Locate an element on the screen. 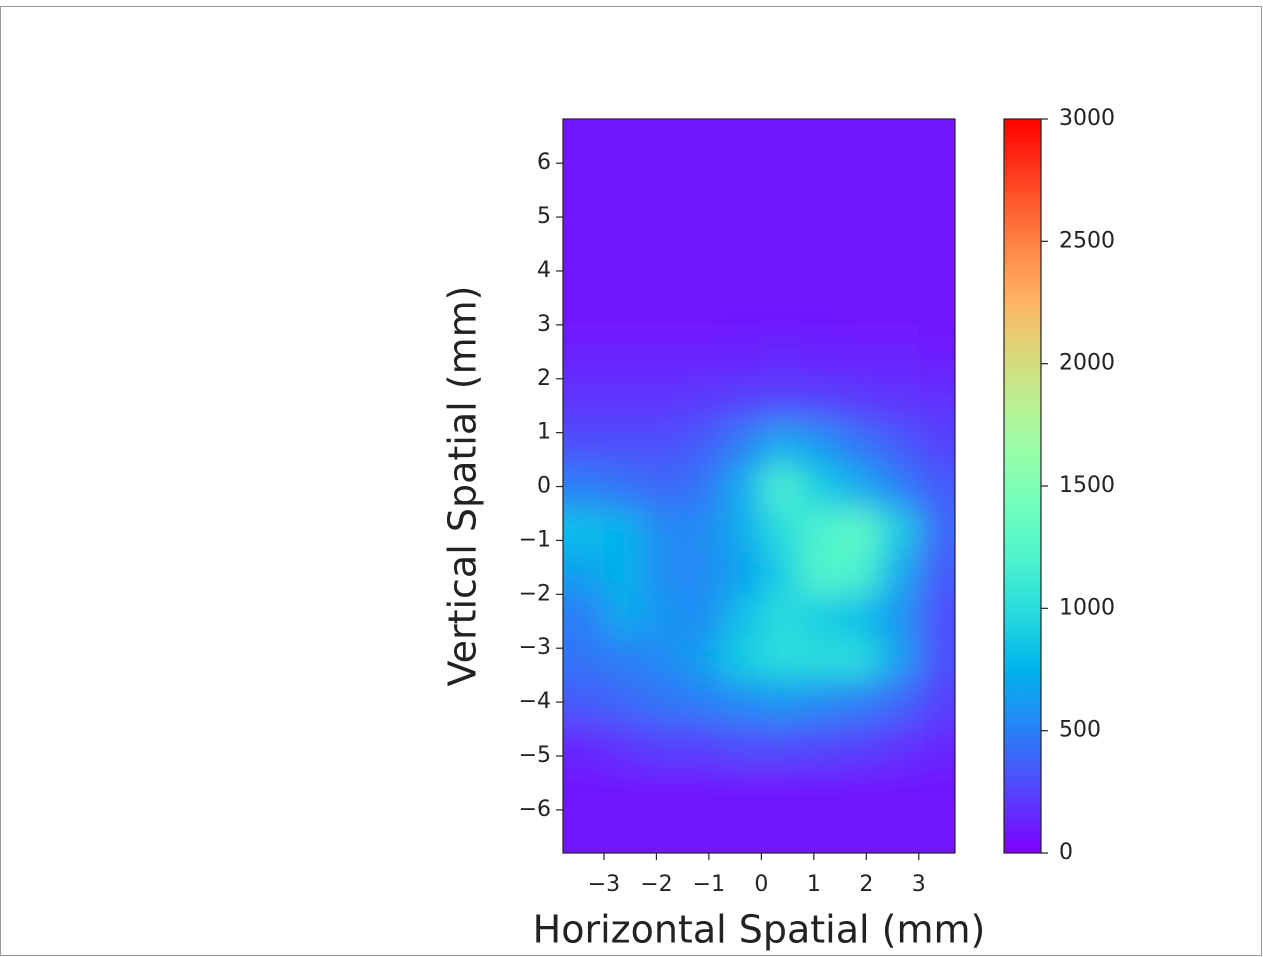 The image size is (1263, 957). x-tick-label: 0 is located at coordinates (761, 884).